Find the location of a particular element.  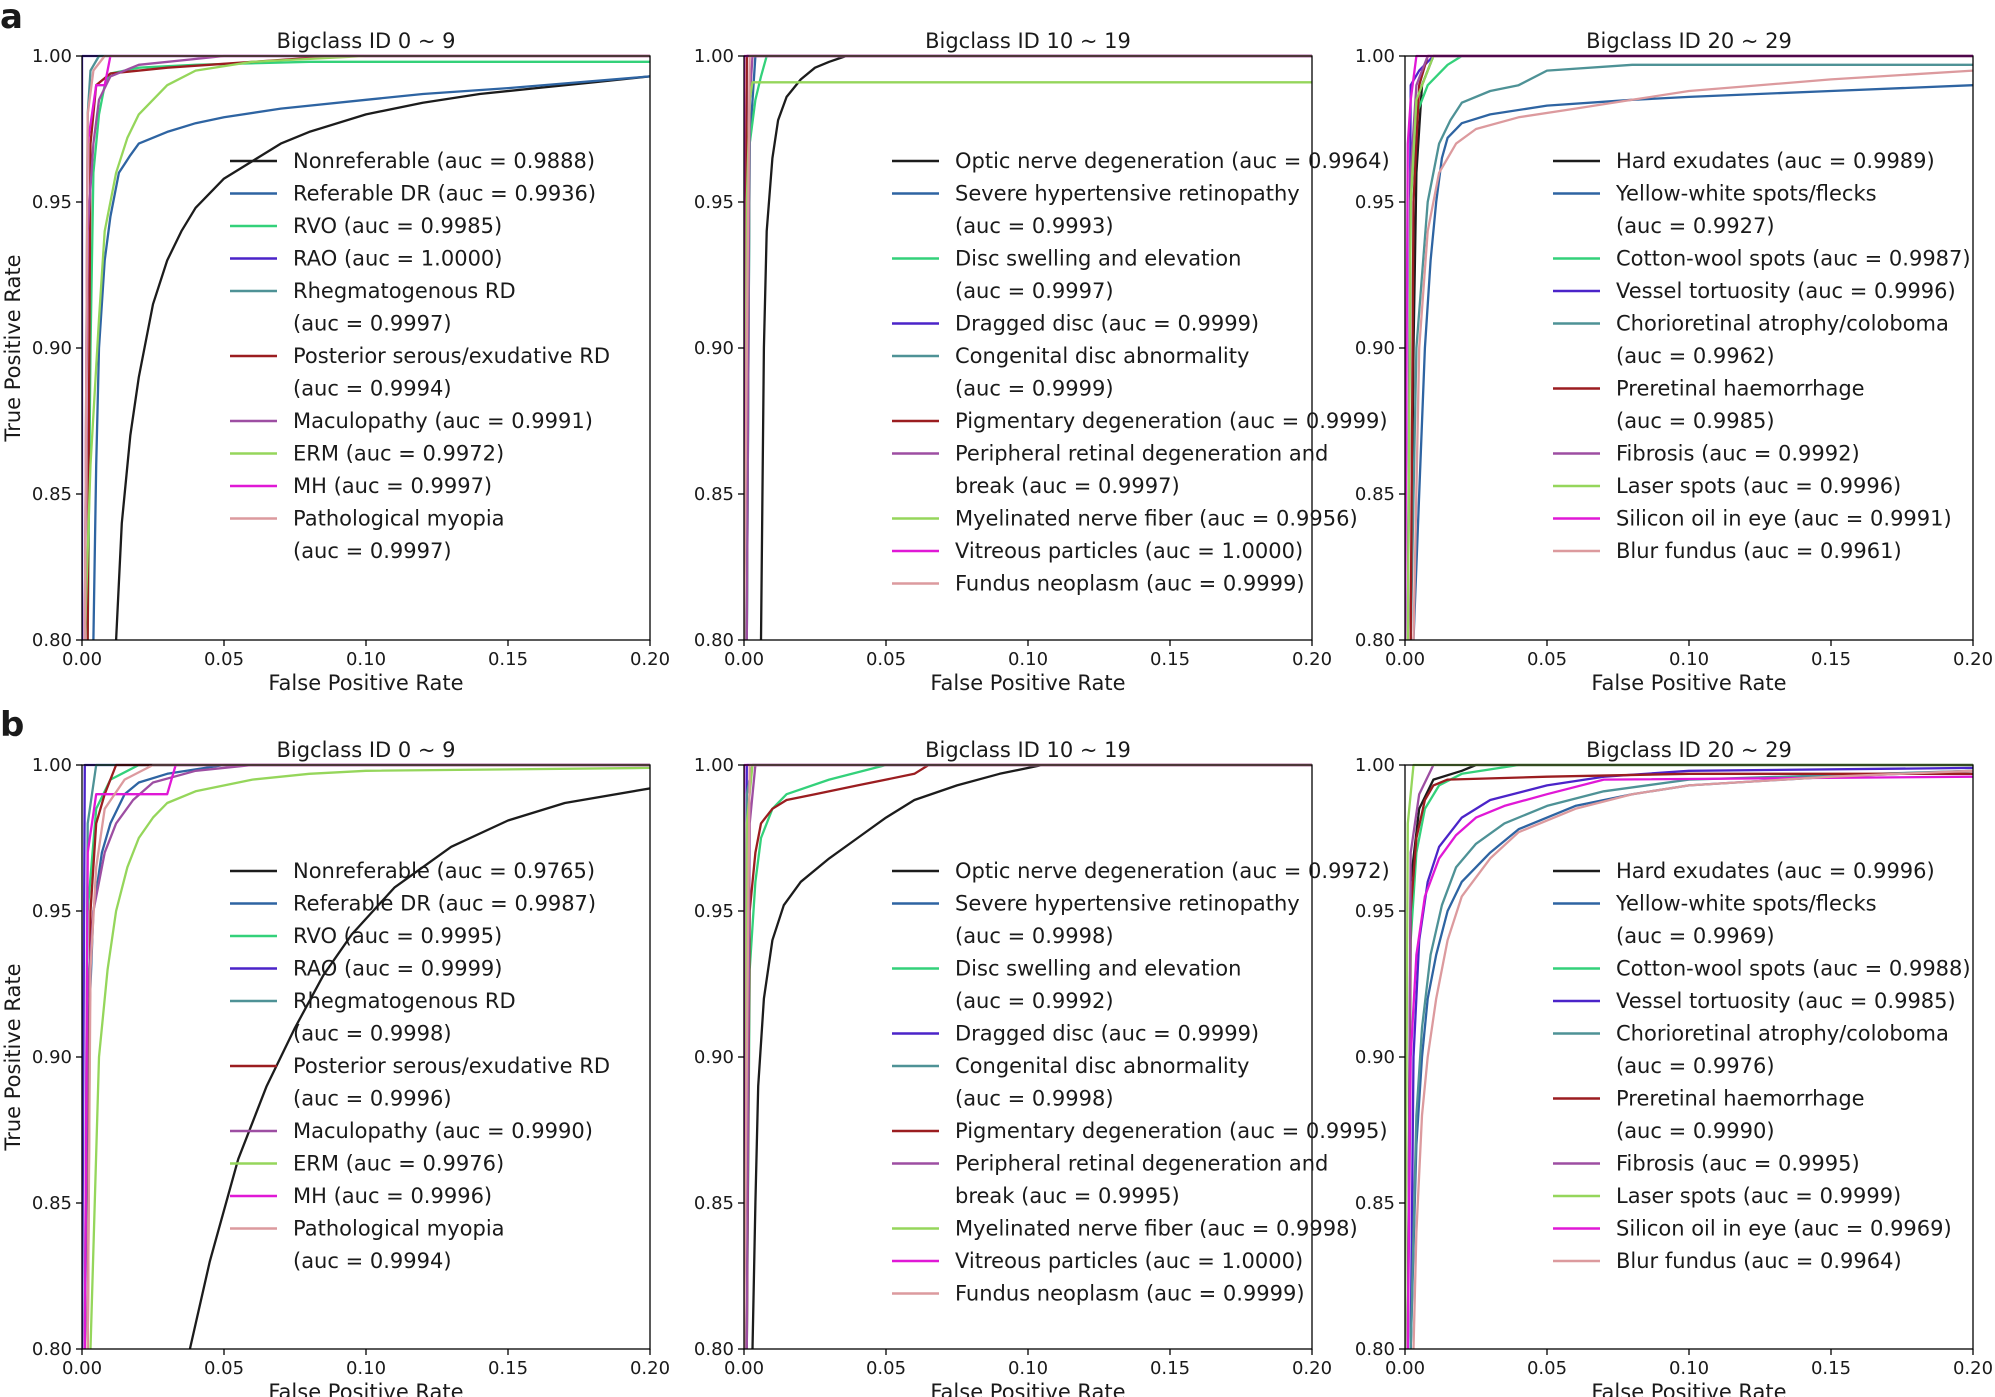

legend-label: Cotton-wool spots (auc = 0.9987) is located at coordinates (1793, 259).